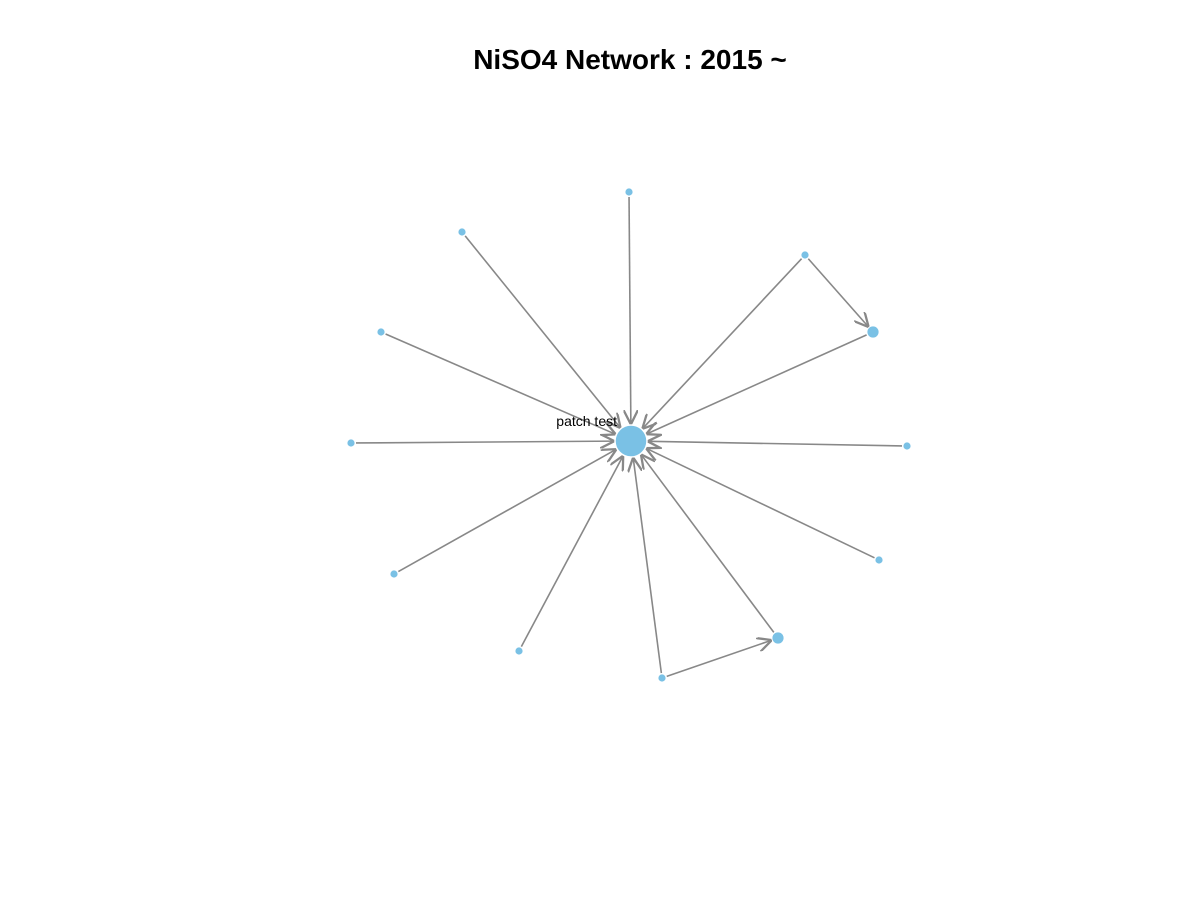  Describe the element at coordinates (351, 443) in the screenshot. I see `node-n6` at that location.